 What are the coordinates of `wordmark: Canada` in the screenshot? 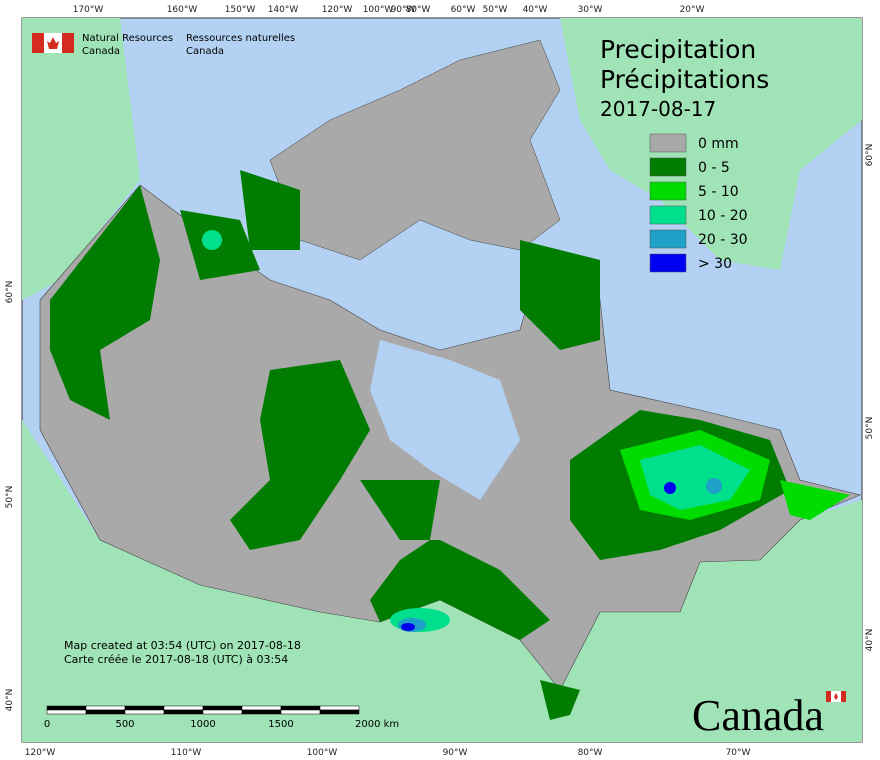 It's located at (758, 715).